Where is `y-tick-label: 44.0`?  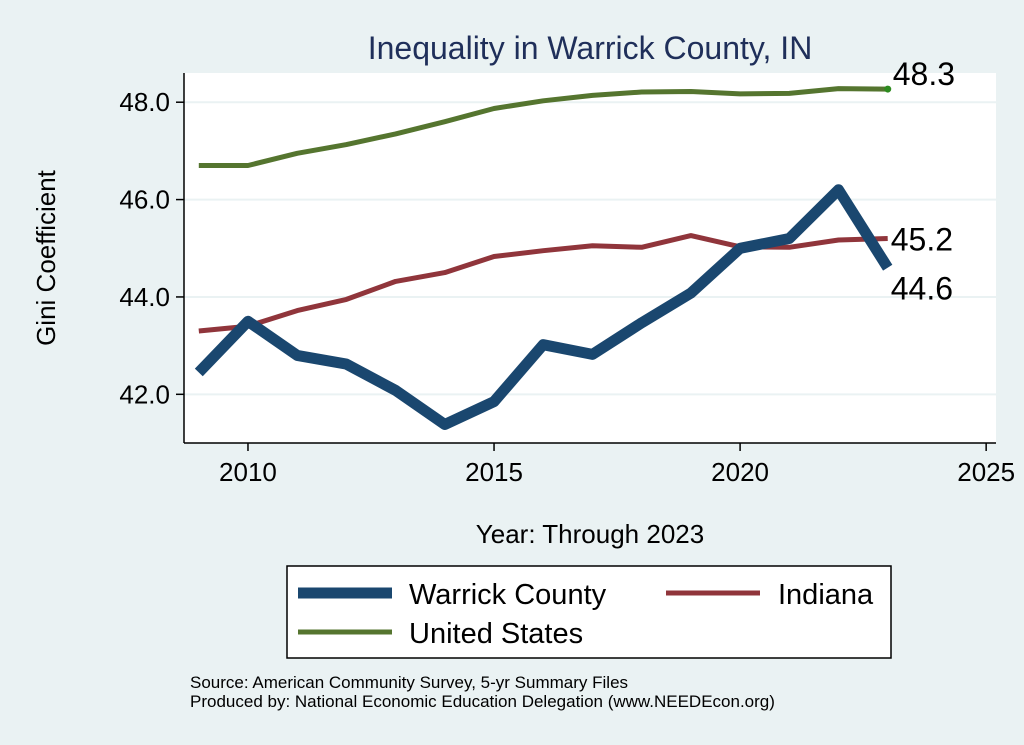
y-tick-label: 44.0 is located at coordinates (144, 297).